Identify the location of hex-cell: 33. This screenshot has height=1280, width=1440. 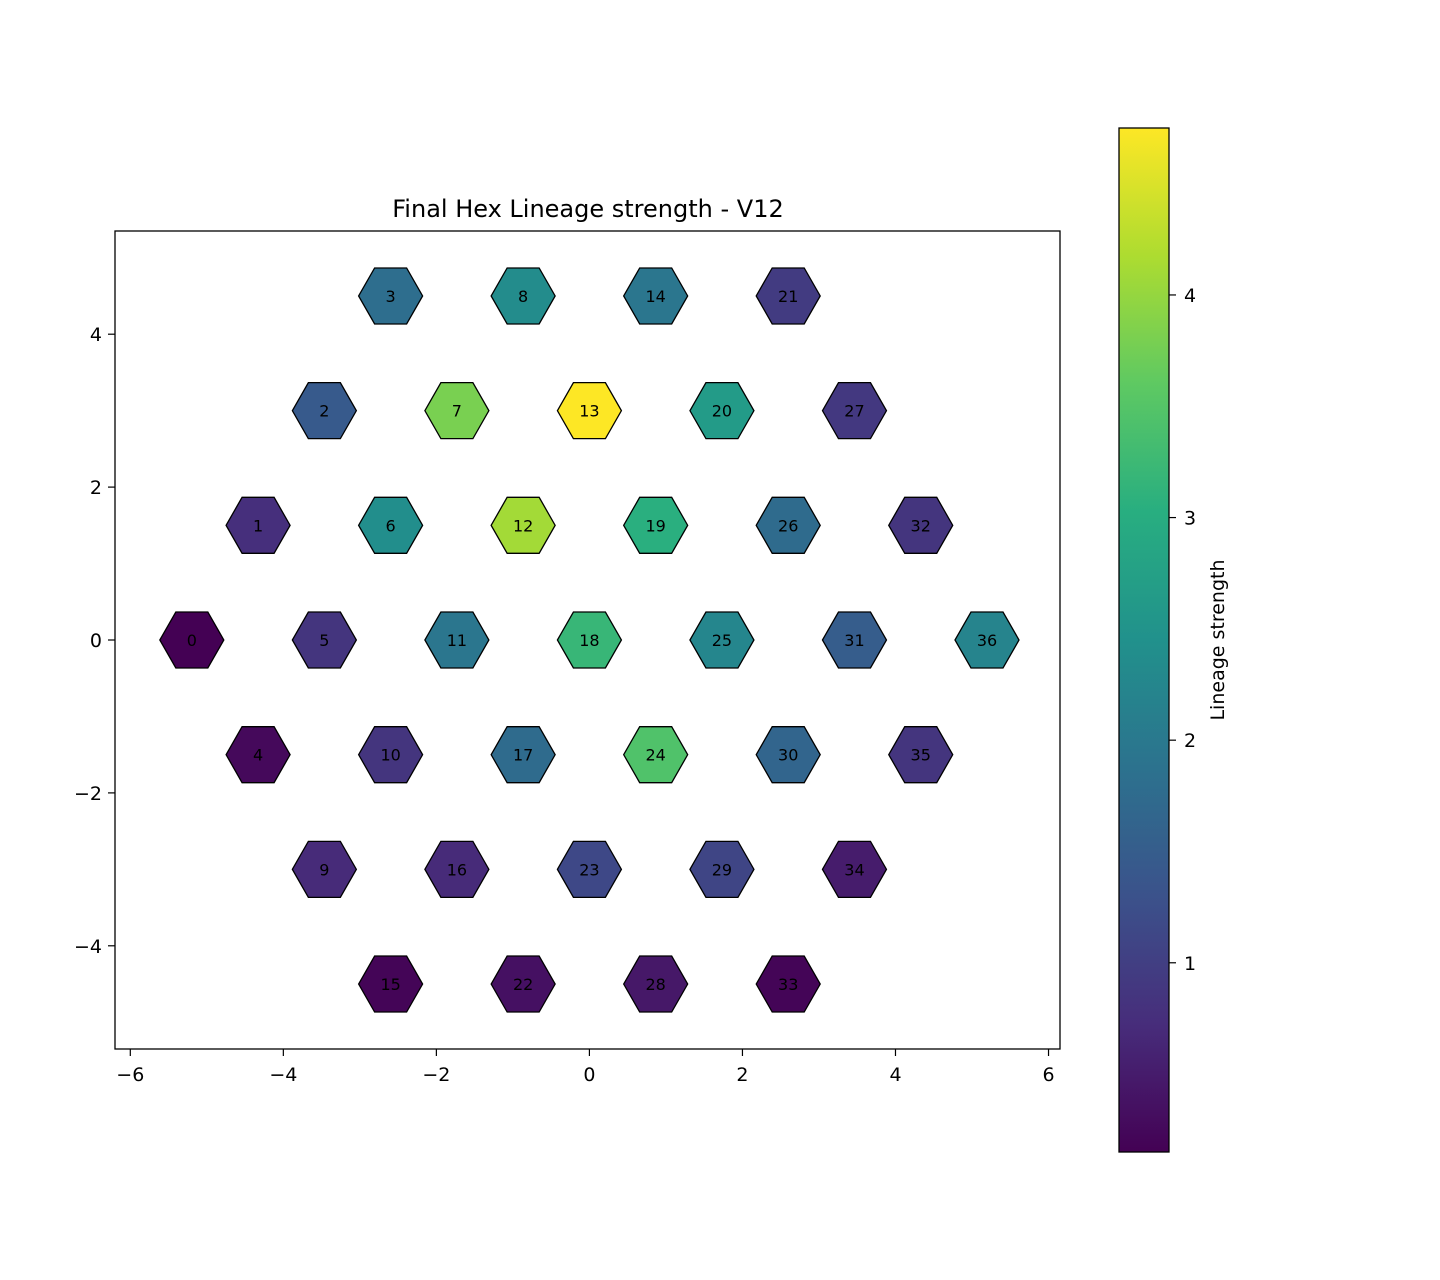
(788, 984).